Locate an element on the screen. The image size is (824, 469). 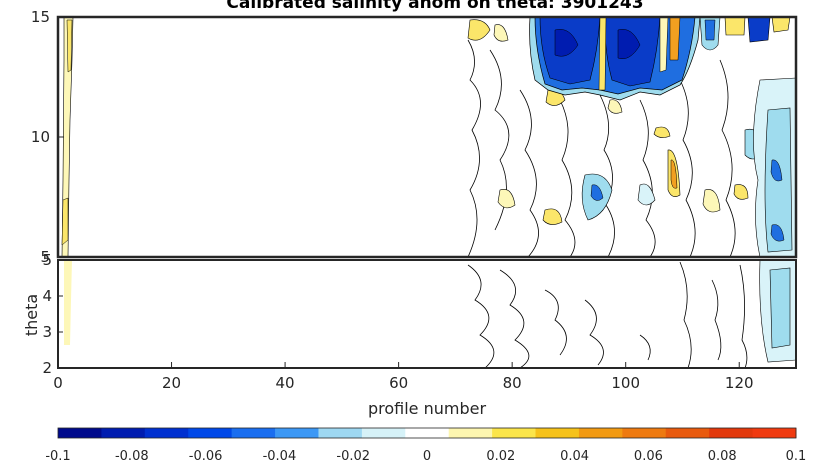
upper-y-tick-label: 15 is located at coordinates (40, 17).